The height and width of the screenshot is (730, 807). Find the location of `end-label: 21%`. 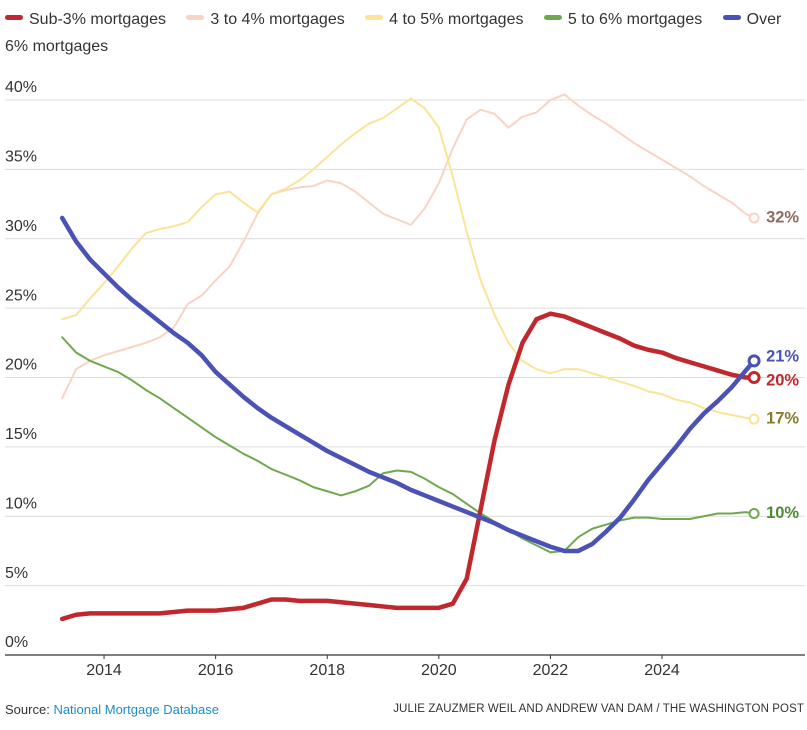

end-label: 21% is located at coordinates (782, 357).